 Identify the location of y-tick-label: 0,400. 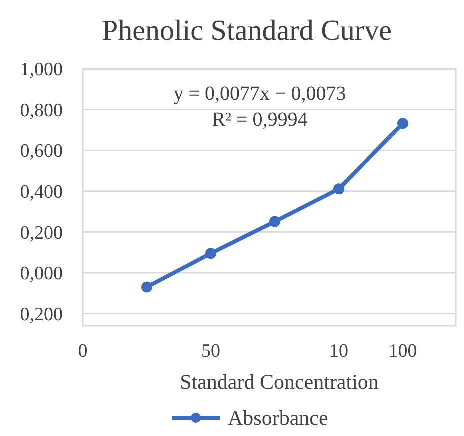
(41, 193).